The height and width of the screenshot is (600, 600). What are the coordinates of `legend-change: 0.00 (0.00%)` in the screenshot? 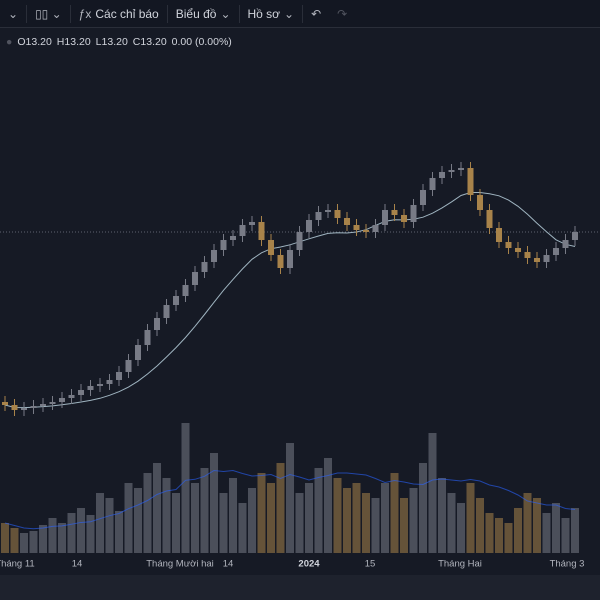 It's located at (201, 42).